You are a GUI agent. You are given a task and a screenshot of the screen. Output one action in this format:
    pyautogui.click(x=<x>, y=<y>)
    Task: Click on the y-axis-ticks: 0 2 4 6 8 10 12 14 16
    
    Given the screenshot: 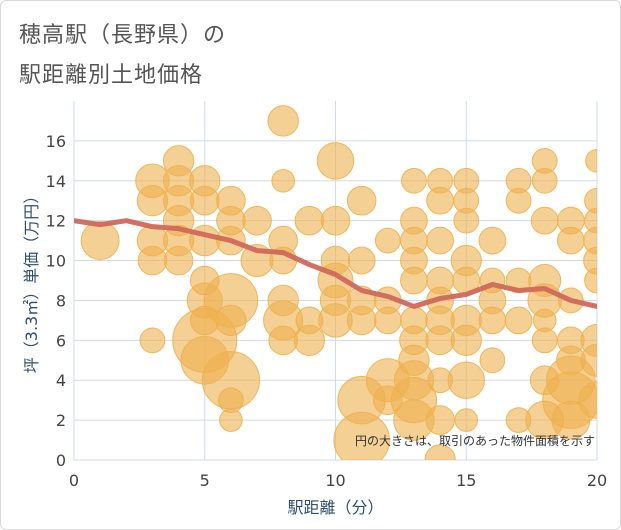 What is the action you would take?
    pyautogui.click(x=56, y=301)
    